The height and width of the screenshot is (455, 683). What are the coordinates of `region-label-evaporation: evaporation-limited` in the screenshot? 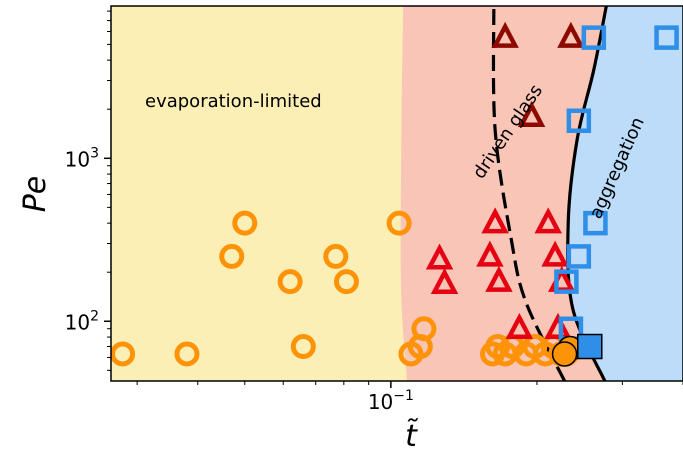 It's located at (233, 101).